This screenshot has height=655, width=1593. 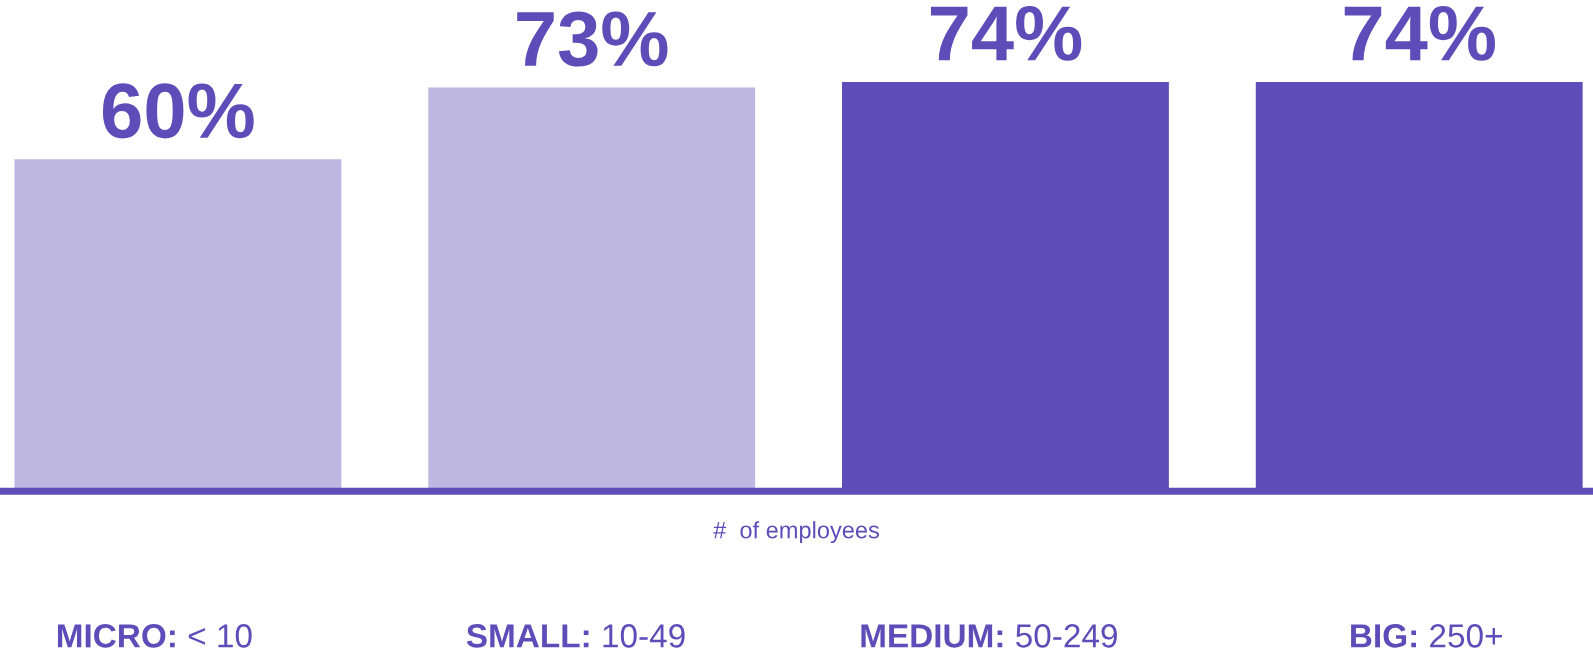 I want to click on data-label: 60%, so click(x=178, y=111).